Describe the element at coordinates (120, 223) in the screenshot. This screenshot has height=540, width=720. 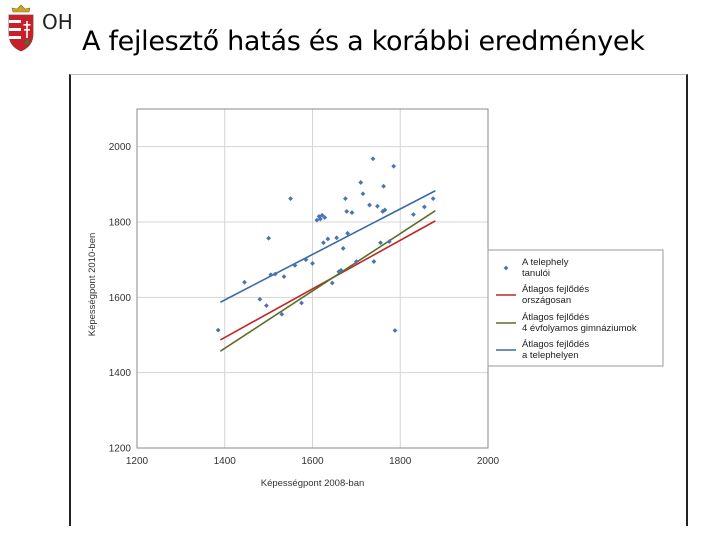
I see `y-tick-label: 1800` at that location.